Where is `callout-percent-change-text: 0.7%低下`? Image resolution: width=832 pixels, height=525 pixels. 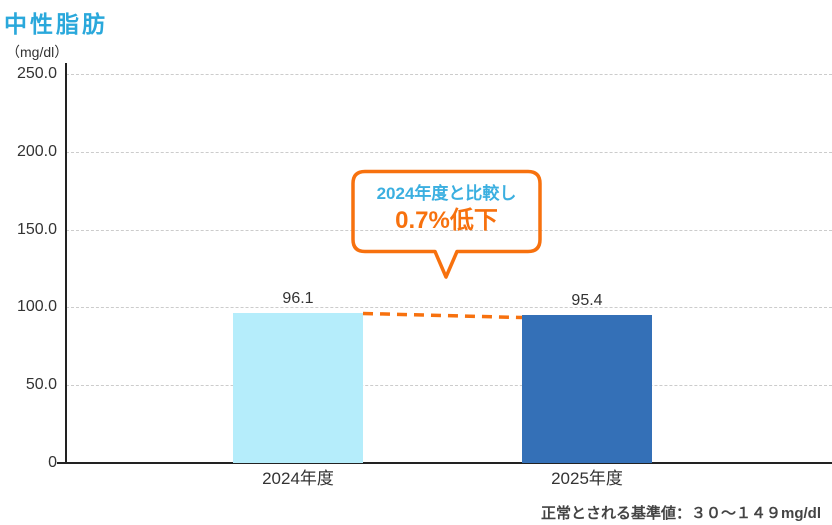
callout-percent-change-text: 0.7%低下 is located at coordinates (446, 220).